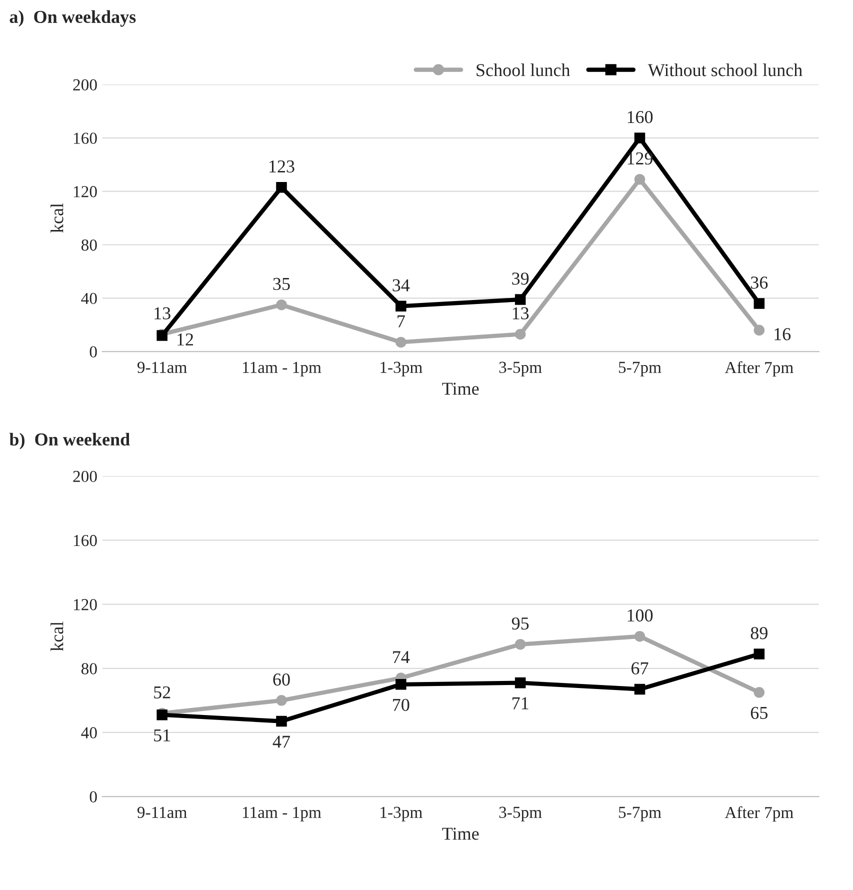 The height and width of the screenshot is (890, 853). Describe the element at coordinates (162, 692) in the screenshot. I see `data-label: 52` at that location.